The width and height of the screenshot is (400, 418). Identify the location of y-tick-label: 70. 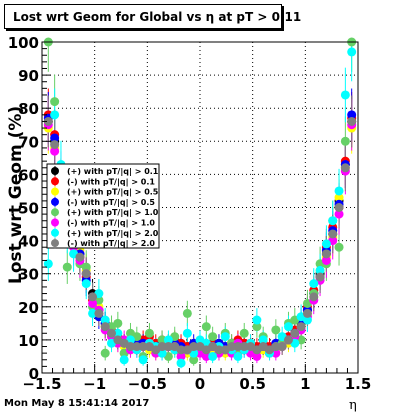
(28, 142).